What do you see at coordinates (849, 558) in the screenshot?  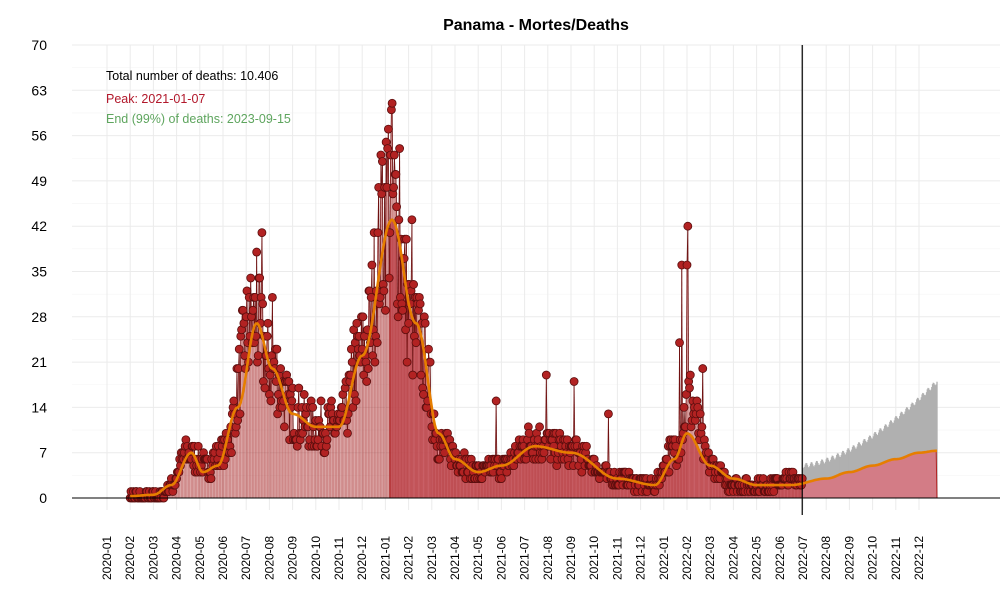 I see `x-tick-label: 2022-09` at bounding box center [849, 558].